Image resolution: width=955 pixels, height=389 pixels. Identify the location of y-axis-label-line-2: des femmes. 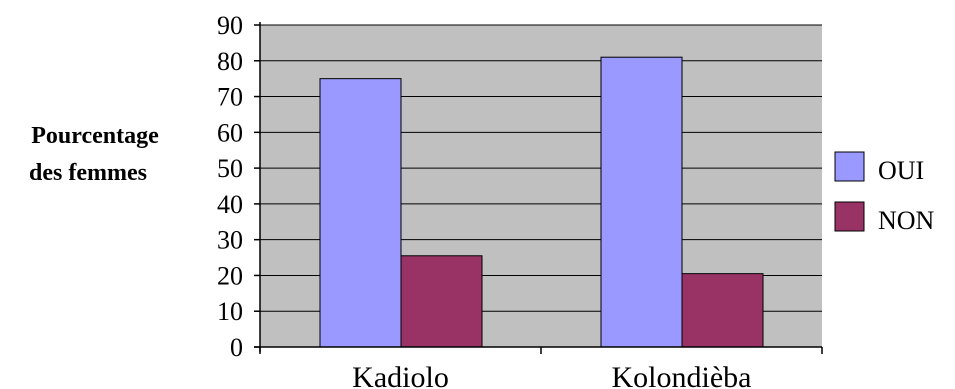
(88, 173).